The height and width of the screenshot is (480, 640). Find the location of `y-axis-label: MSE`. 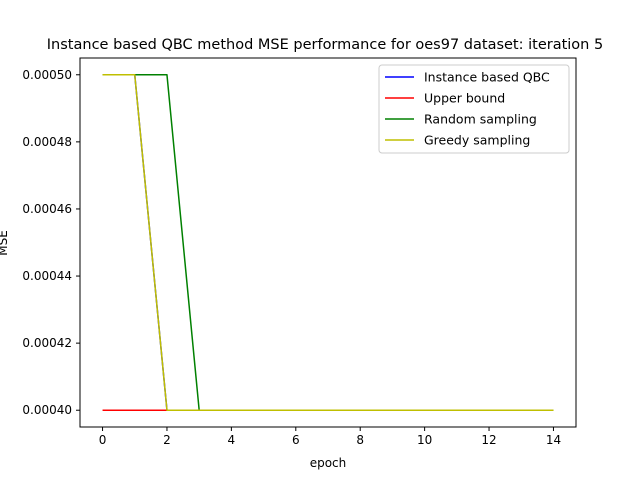

y-axis-label: MSE is located at coordinates (5, 243).